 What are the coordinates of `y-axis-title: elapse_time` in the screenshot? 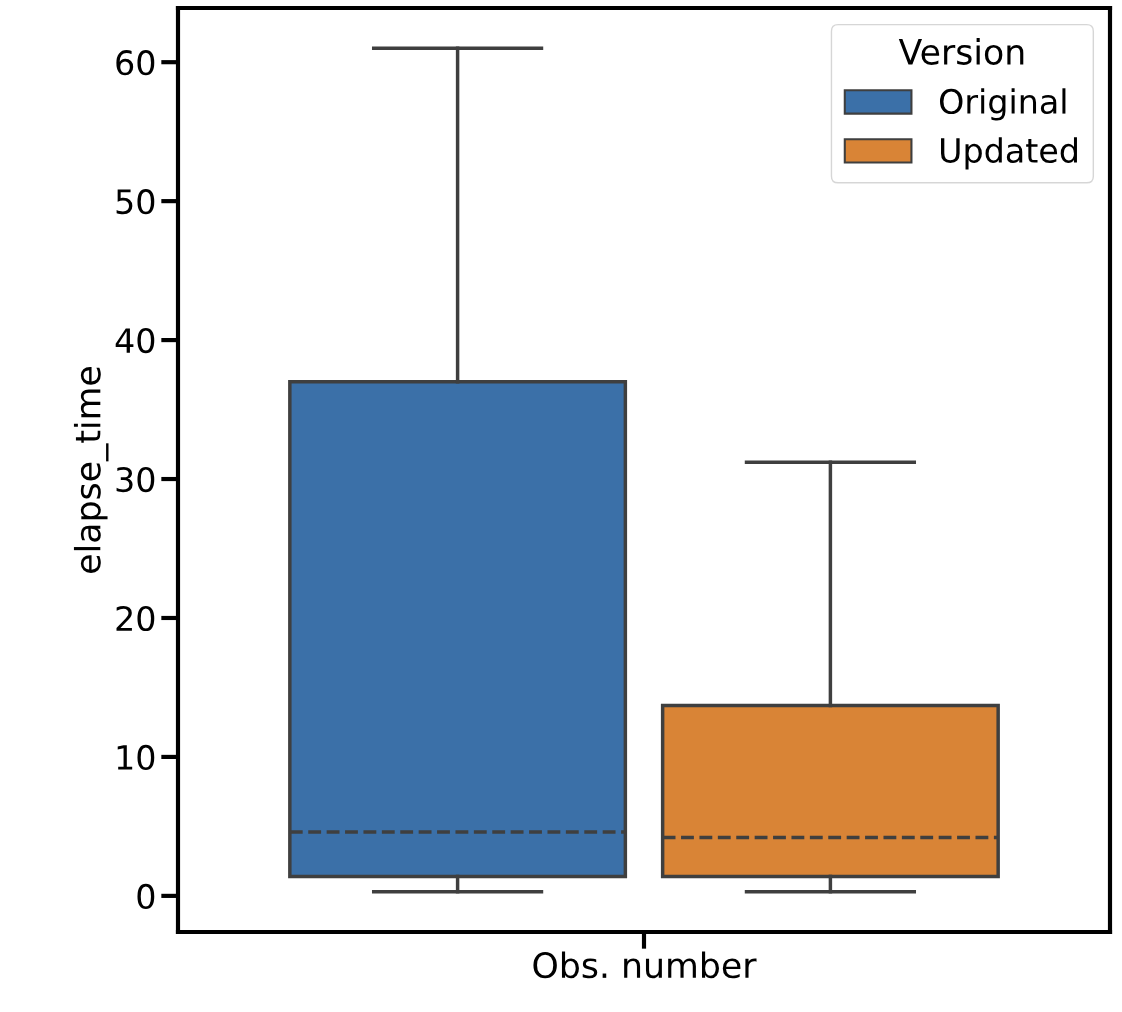 It's located at (91, 470).